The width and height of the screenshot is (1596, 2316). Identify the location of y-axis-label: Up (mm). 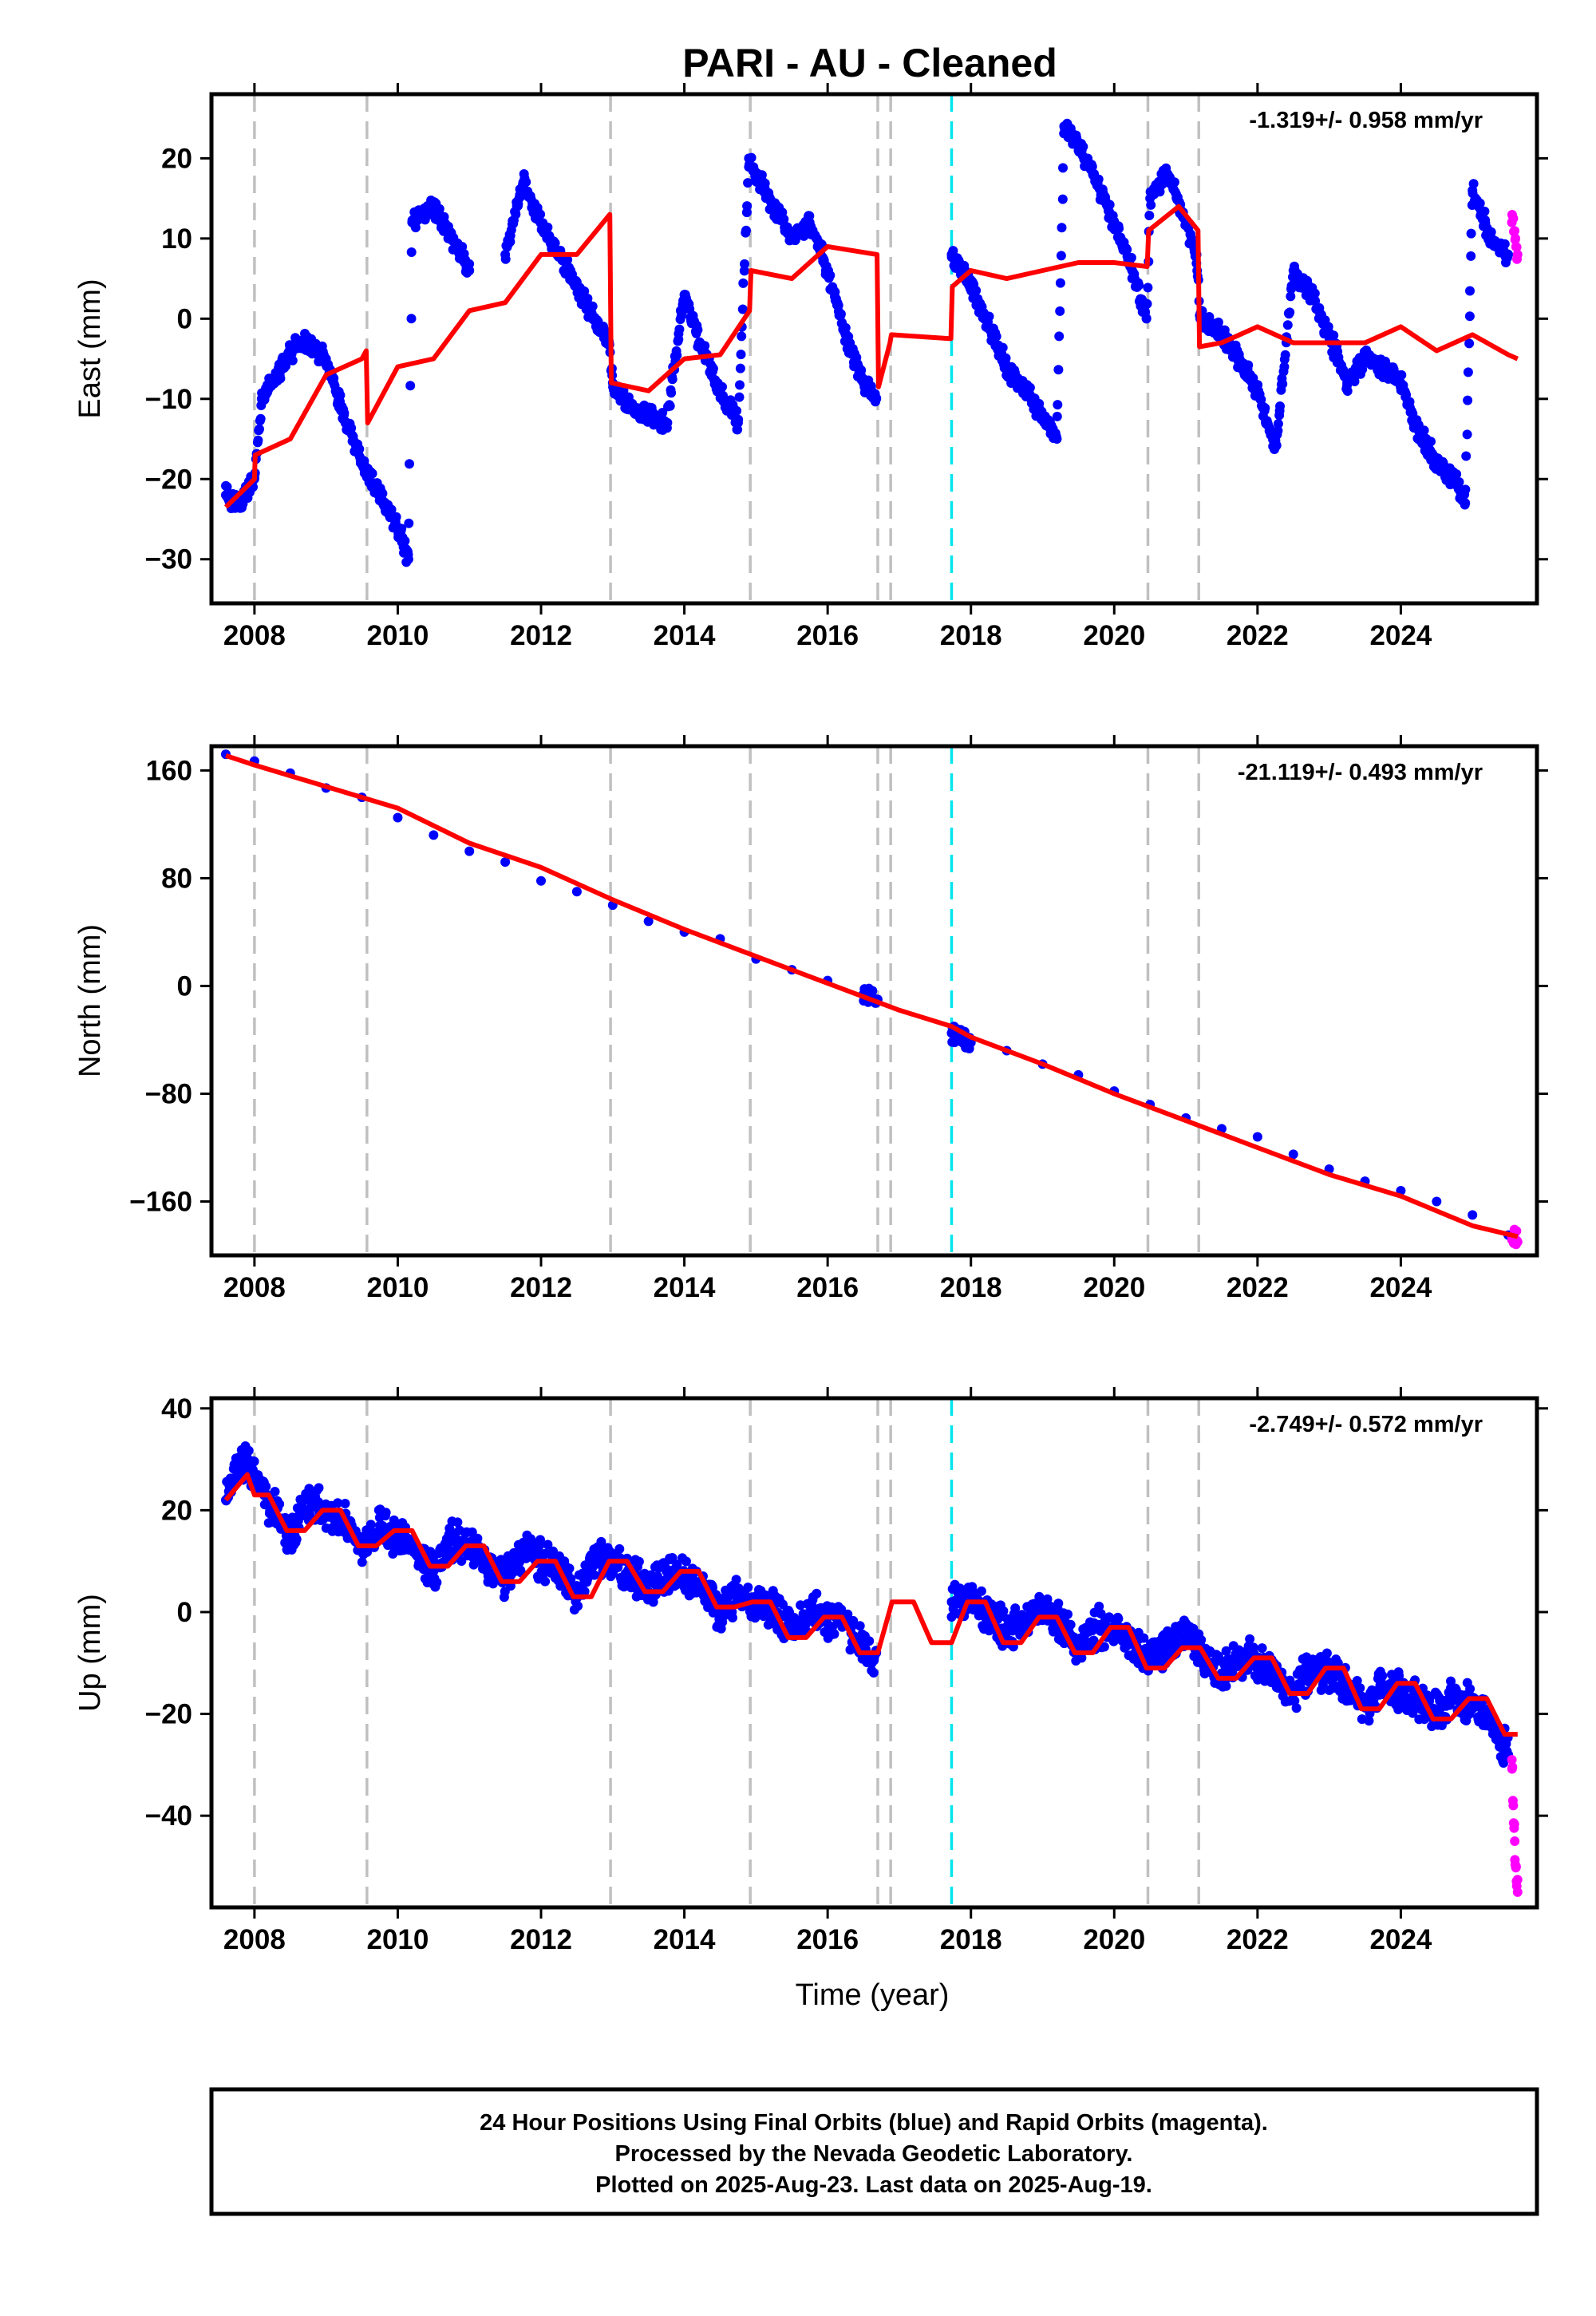
(90, 1653).